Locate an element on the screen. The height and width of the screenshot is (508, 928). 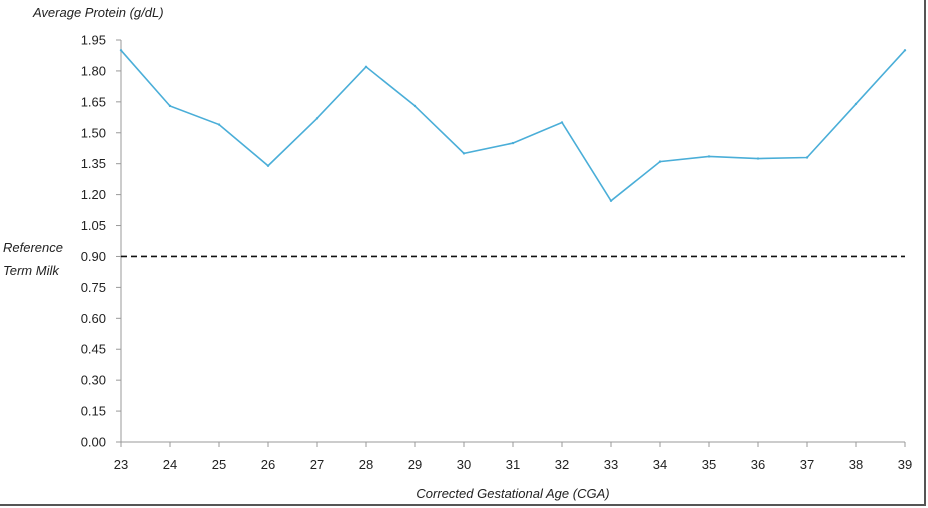
x-tick-label: 34 is located at coordinates (660, 464).